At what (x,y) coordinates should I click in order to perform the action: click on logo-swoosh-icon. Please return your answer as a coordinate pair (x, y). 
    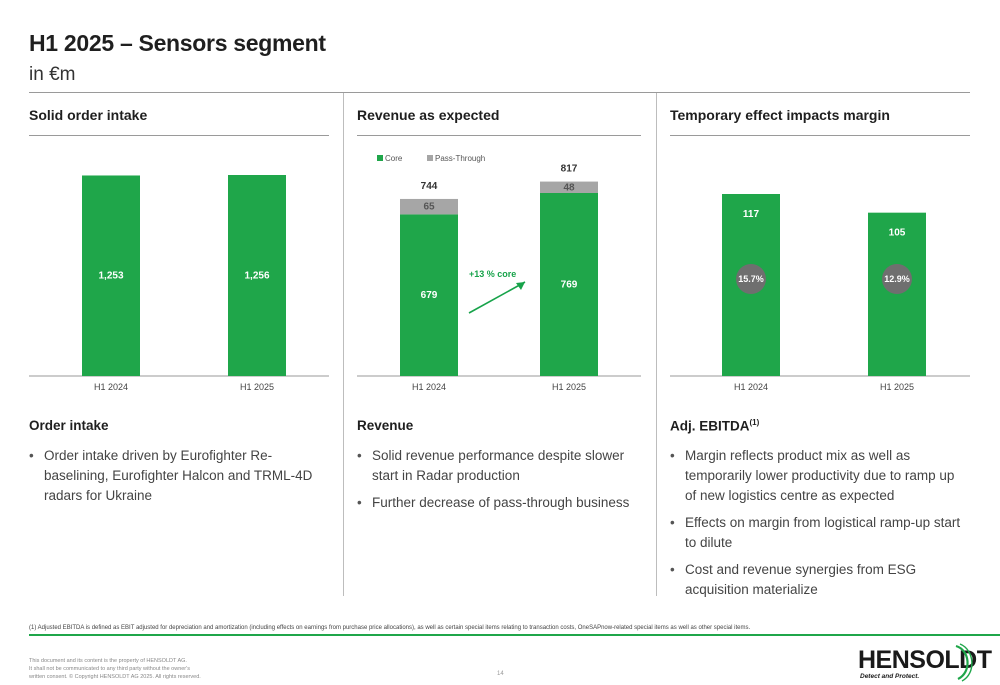
    Looking at the image, I should click on (964, 662).